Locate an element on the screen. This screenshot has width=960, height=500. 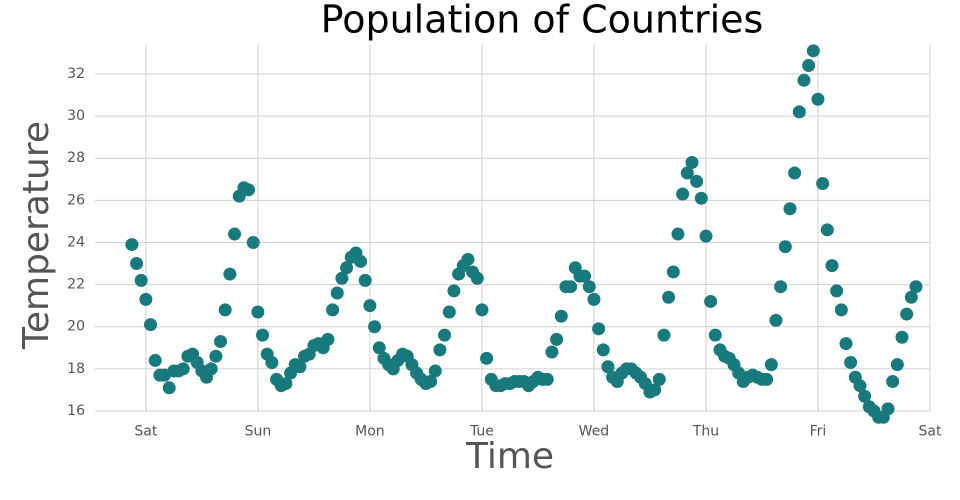
y-tick-label: 18 is located at coordinates (76, 369).